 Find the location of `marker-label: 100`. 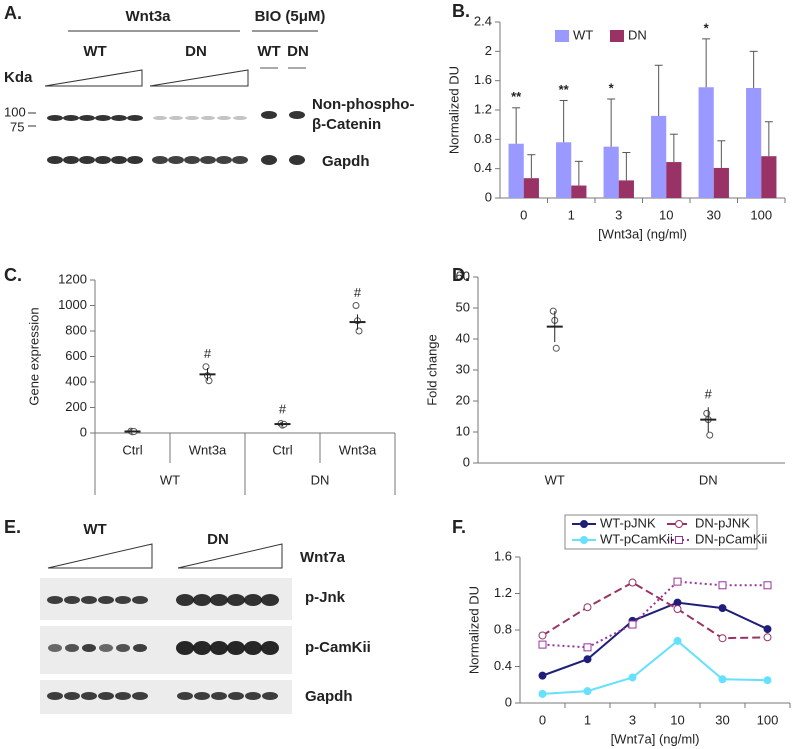

marker-label: 100 is located at coordinates (15, 111).